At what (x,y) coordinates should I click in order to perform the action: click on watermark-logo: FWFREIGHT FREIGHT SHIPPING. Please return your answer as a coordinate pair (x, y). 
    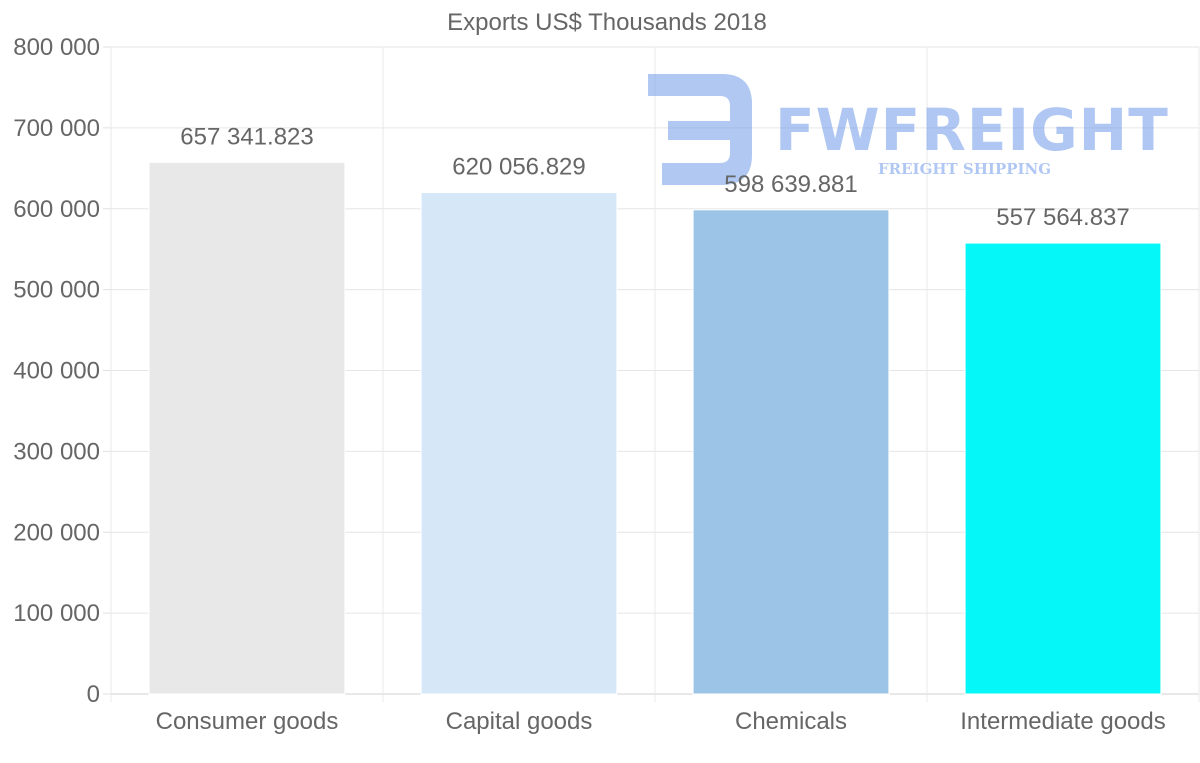
    Looking at the image, I should click on (908, 129).